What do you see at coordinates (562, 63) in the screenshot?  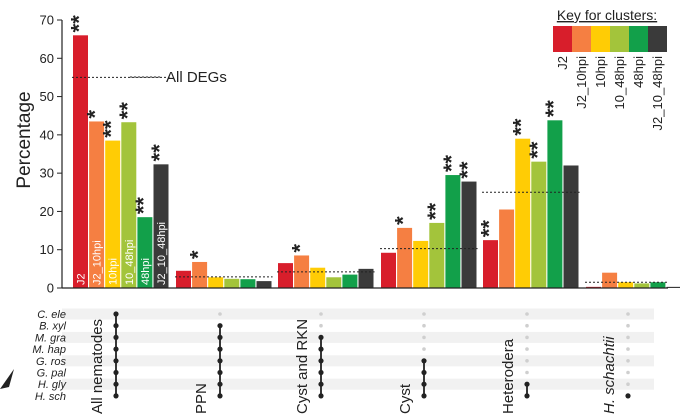 I see `legend-label: J2` at bounding box center [562, 63].